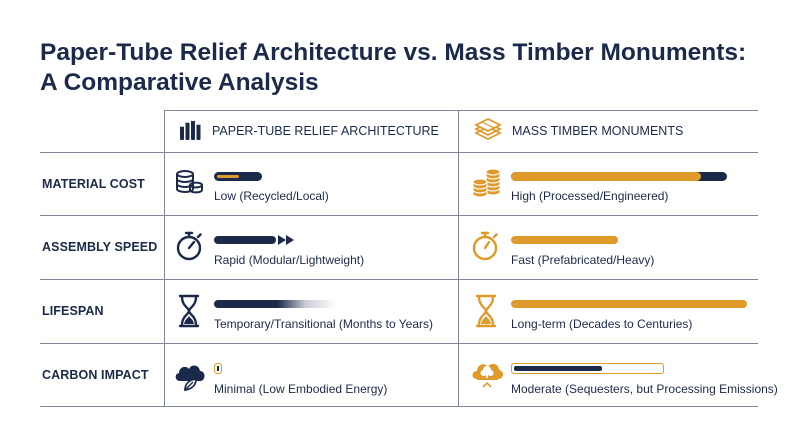  What do you see at coordinates (488, 375) in the screenshot?
I see `cloud-tree-icon` at bounding box center [488, 375].